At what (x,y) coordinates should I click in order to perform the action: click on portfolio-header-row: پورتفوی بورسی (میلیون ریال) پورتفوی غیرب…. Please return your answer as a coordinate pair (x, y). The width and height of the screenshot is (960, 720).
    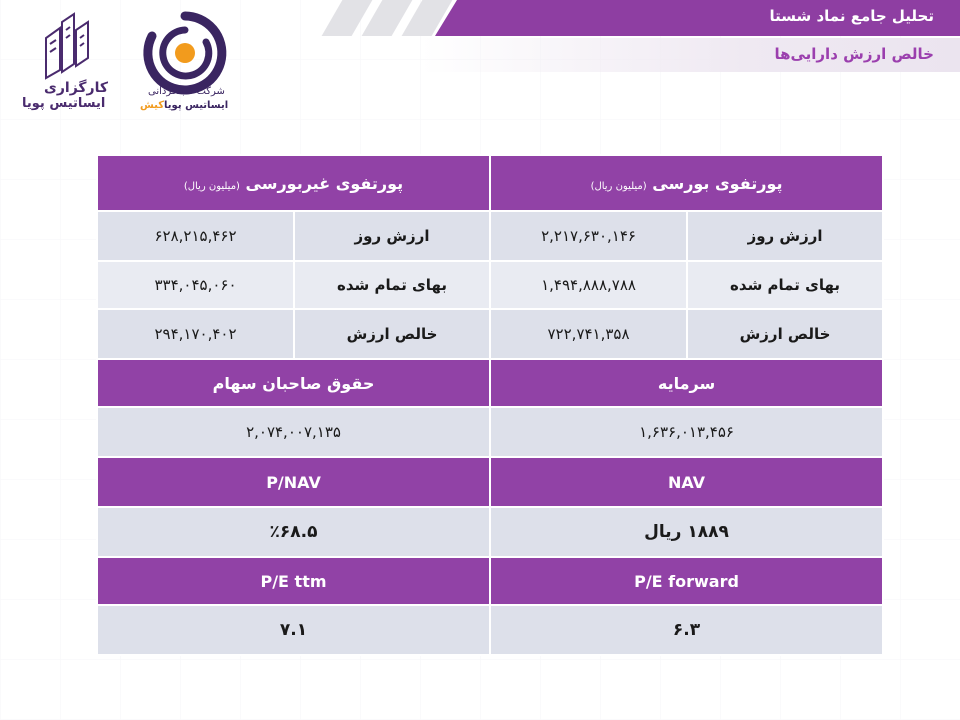
    Looking at the image, I should click on (490, 183).